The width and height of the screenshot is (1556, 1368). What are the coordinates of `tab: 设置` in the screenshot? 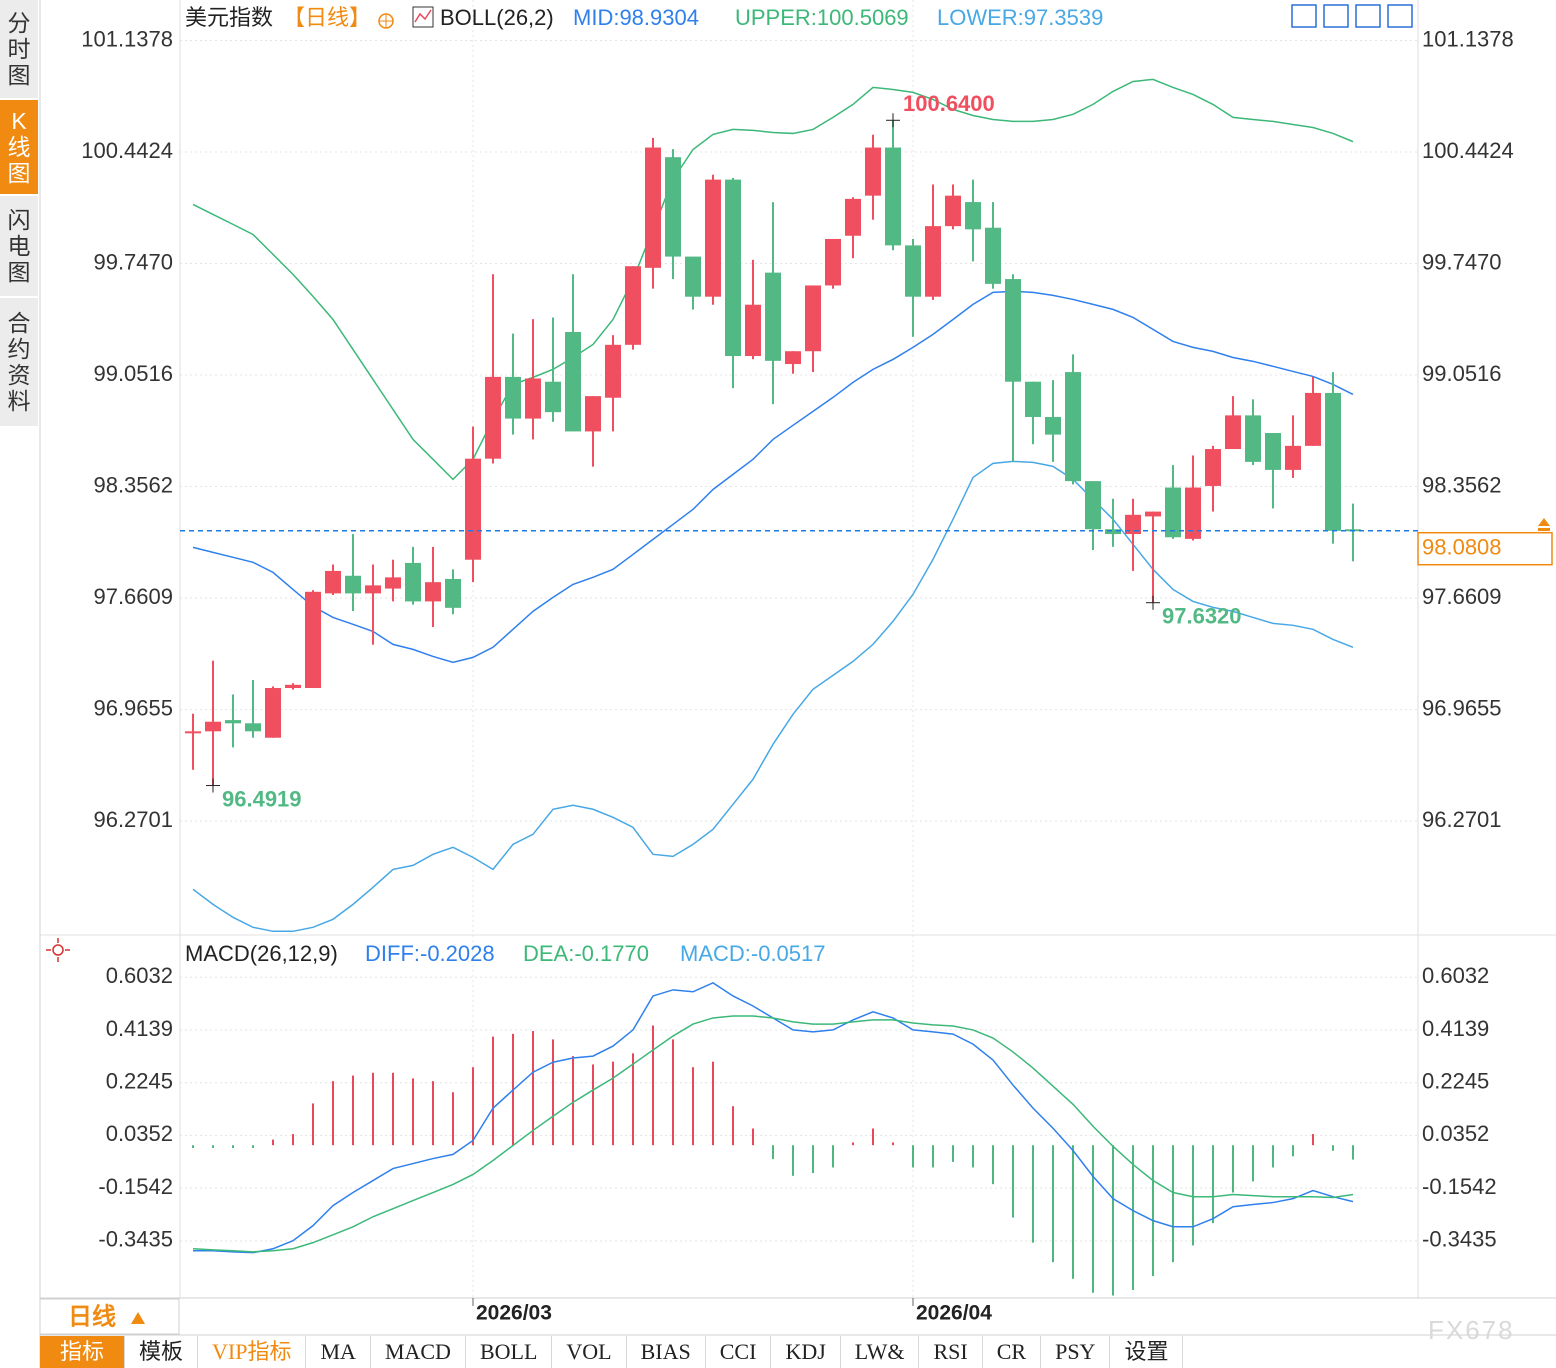 It's located at (1147, 1352).